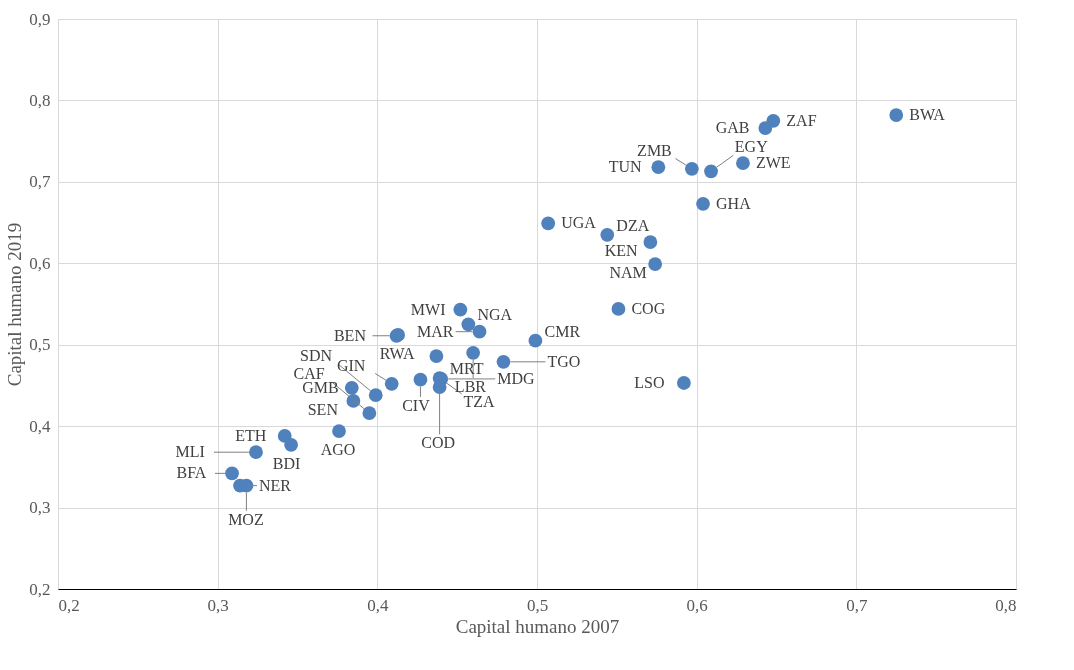 This screenshot has height=670, width=1074. What do you see at coordinates (633, 225) in the screenshot?
I see `annotation: DZA` at bounding box center [633, 225].